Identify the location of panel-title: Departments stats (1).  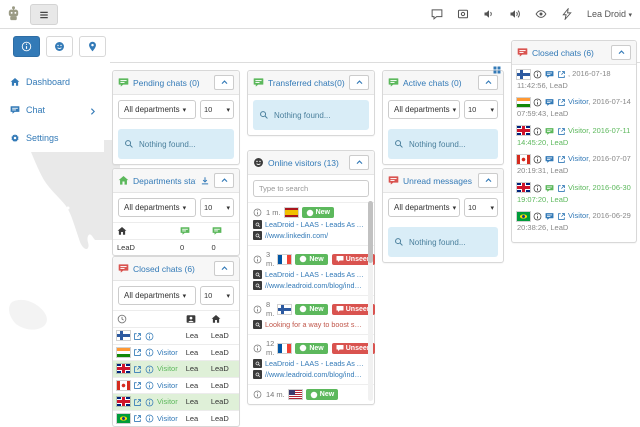
(164, 180).